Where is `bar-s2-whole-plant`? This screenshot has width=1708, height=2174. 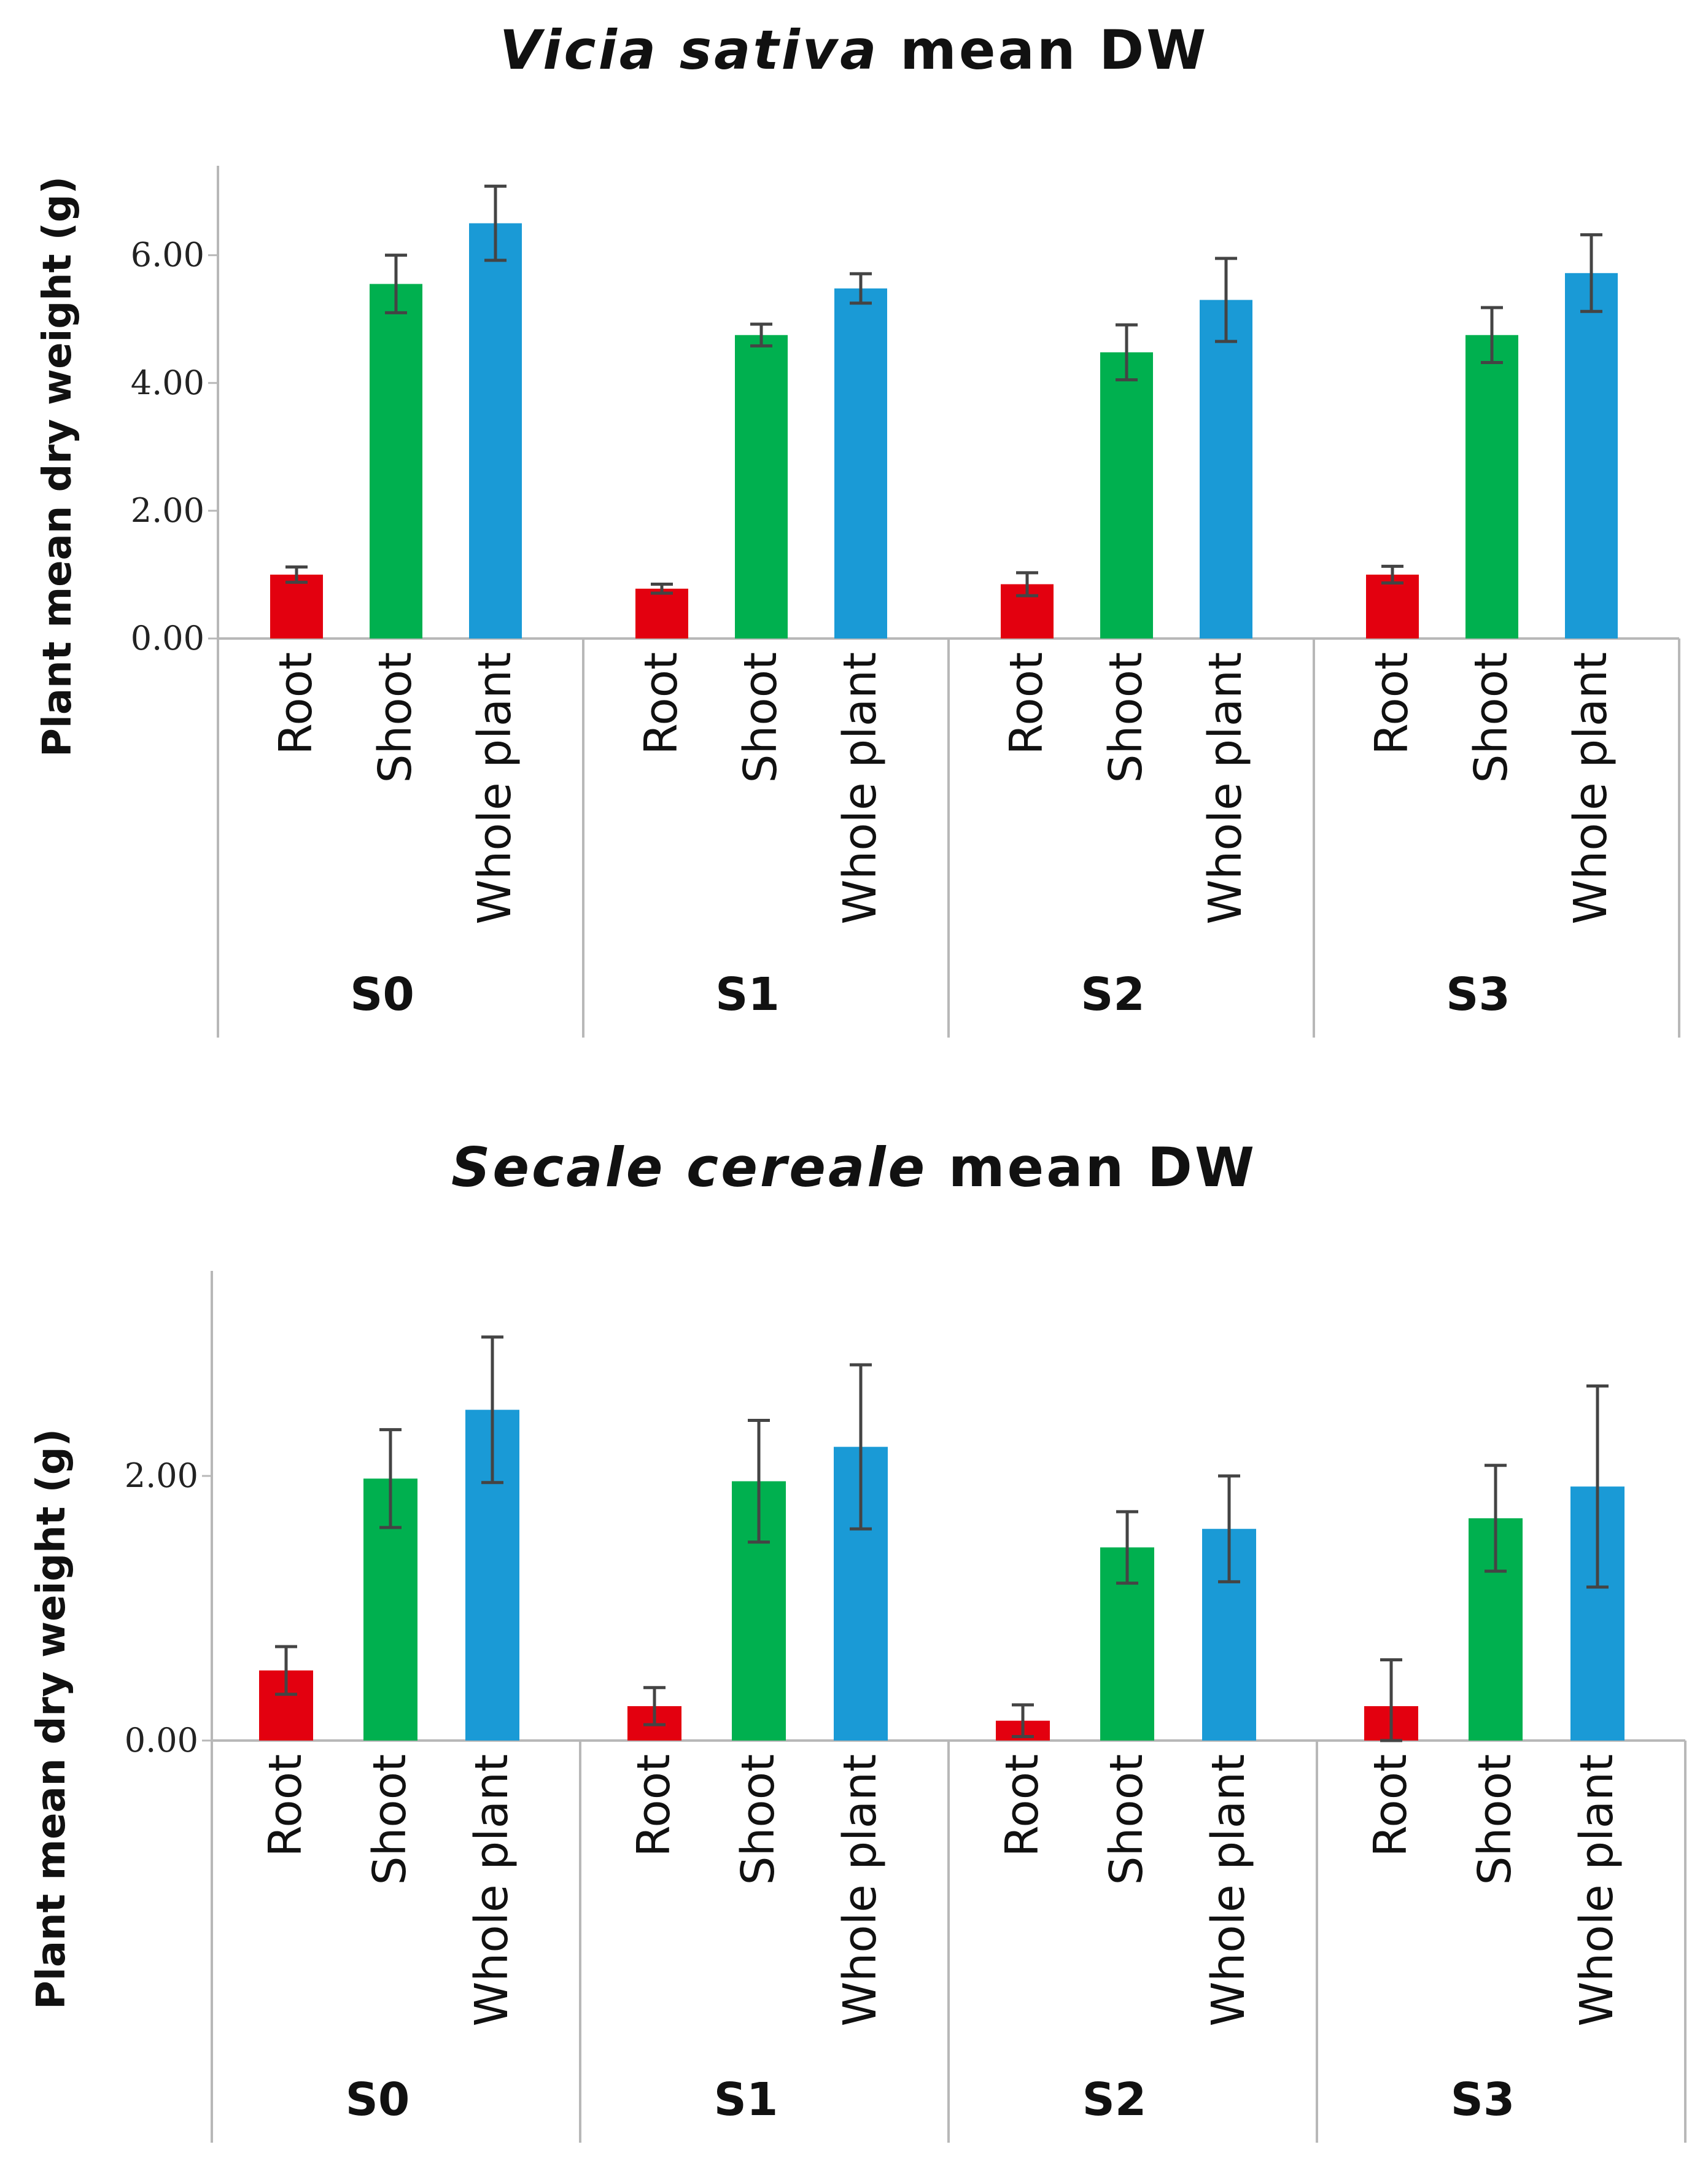 bar-s2-whole-plant is located at coordinates (1226, 469).